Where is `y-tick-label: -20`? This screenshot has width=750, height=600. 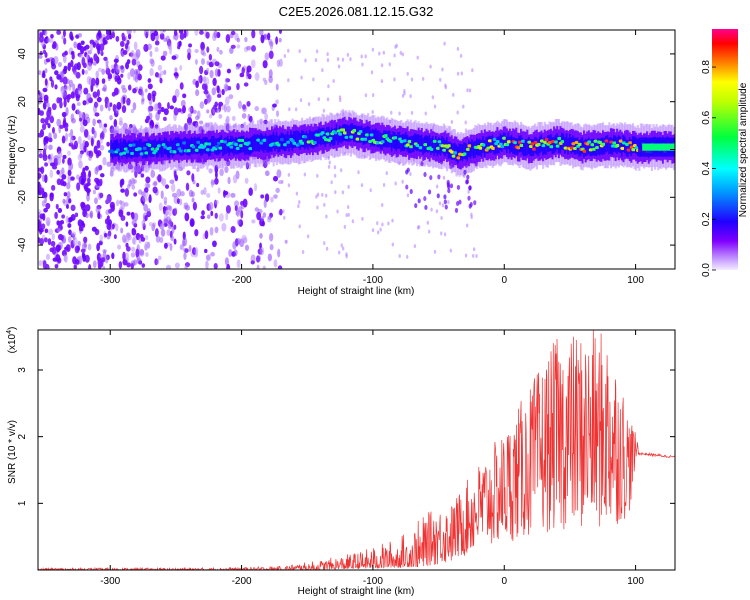
y-tick-label: -20 is located at coordinates (22, 197).